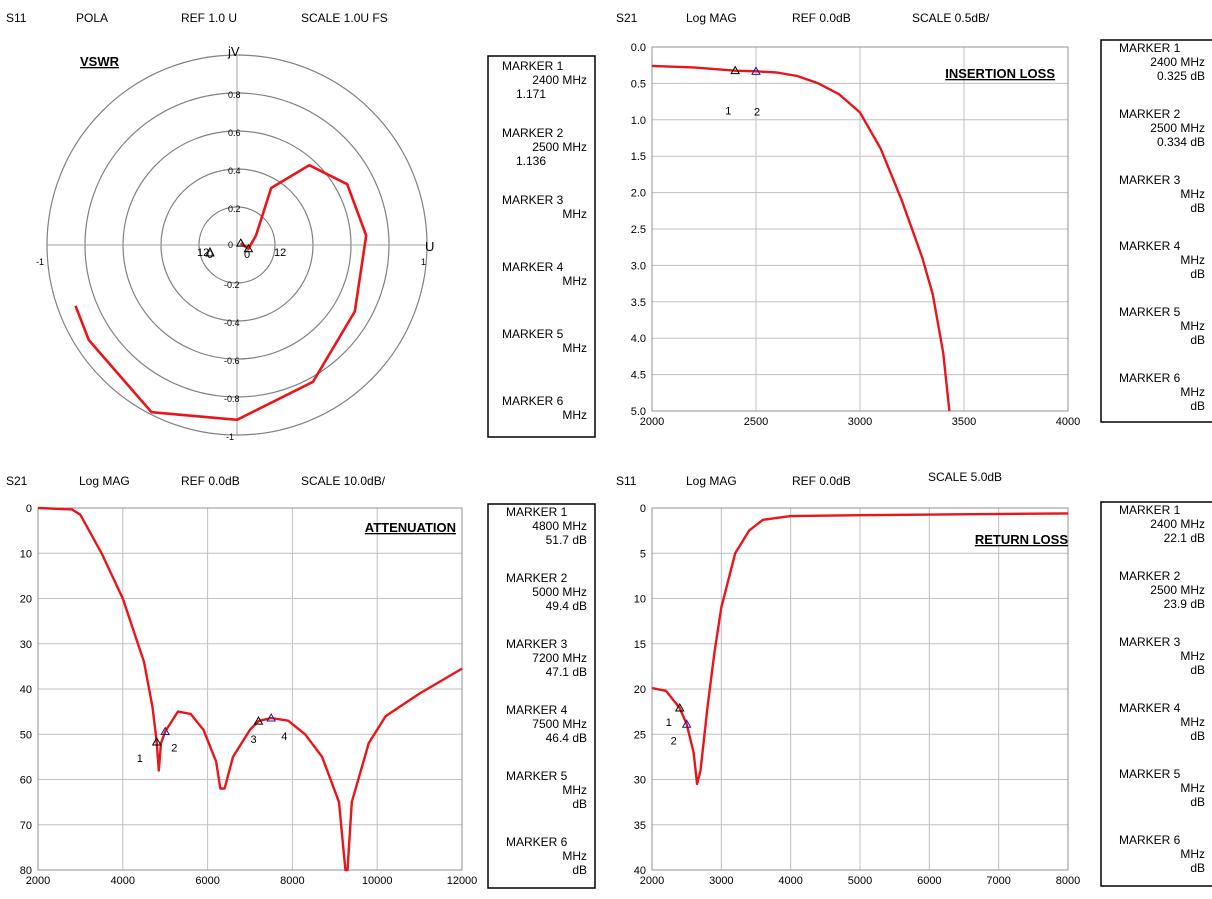 The height and width of the screenshot is (899, 1212). I want to click on il-marker-5-value: dB, so click(1197, 340).